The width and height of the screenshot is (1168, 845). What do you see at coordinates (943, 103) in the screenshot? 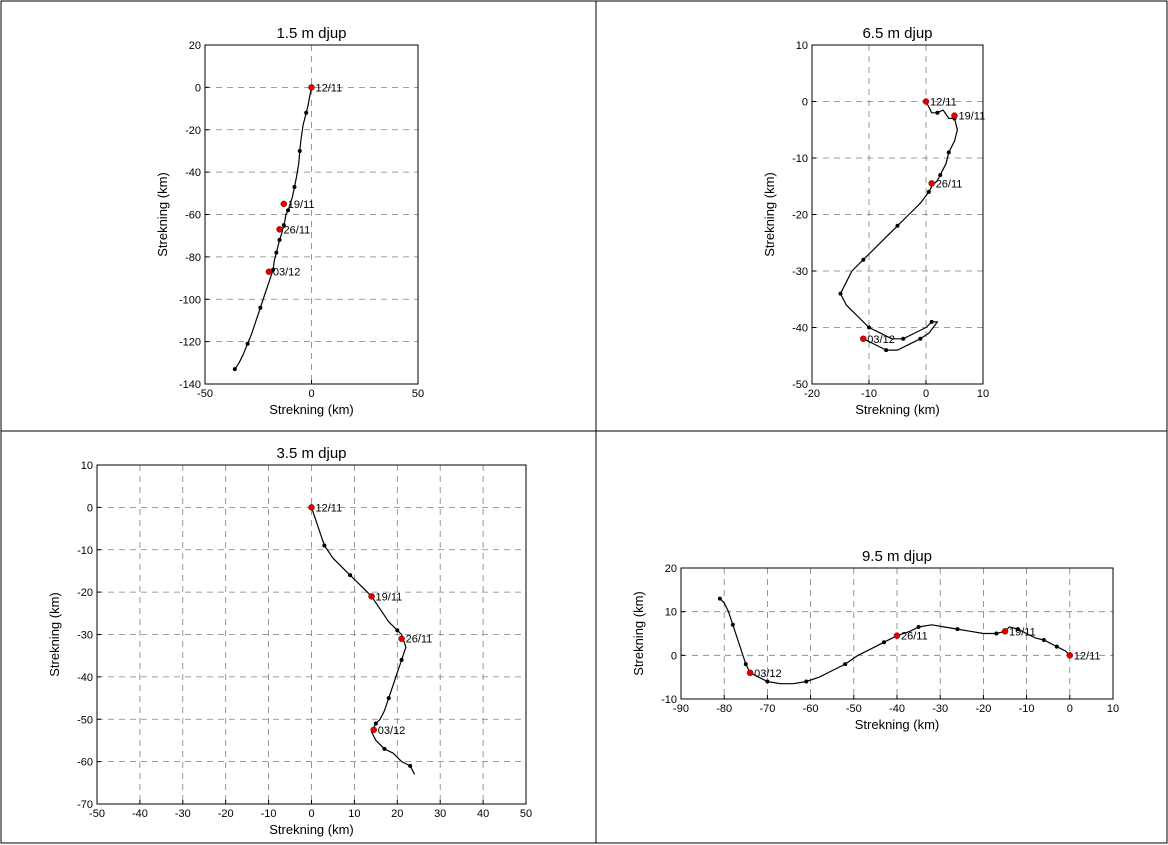
I see `date-label: 12/11` at bounding box center [943, 103].